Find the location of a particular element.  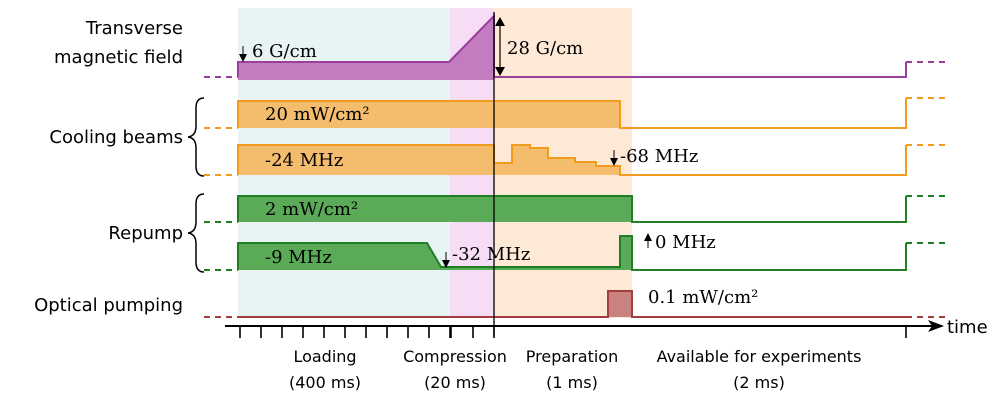

rep-compressed-detuning-value: -32 MHz is located at coordinates (491, 254).